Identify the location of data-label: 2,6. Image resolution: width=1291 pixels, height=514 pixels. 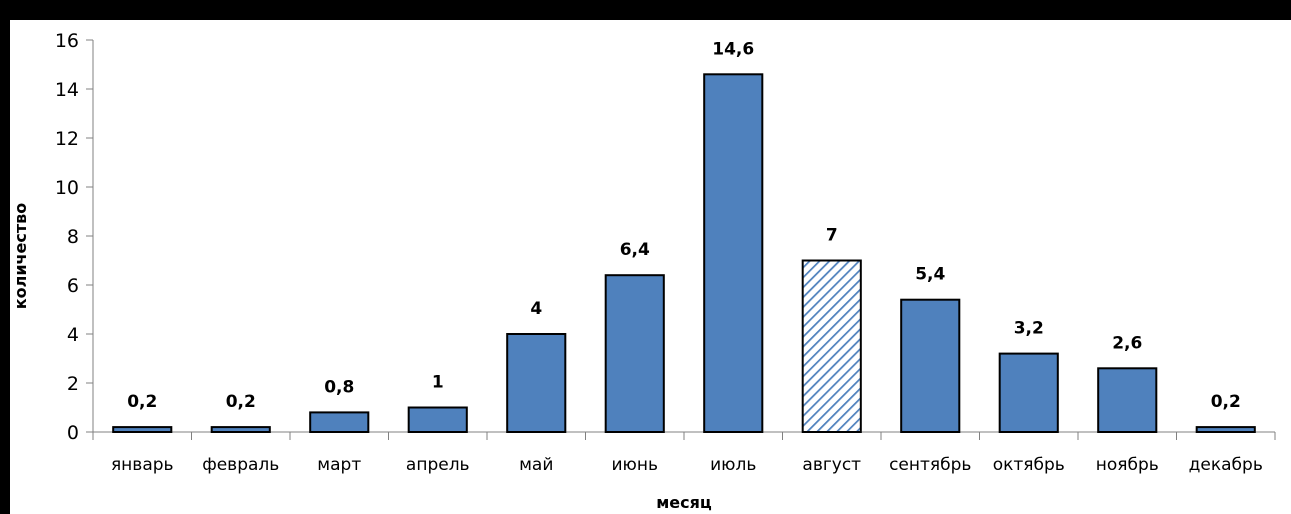
(1127, 343).